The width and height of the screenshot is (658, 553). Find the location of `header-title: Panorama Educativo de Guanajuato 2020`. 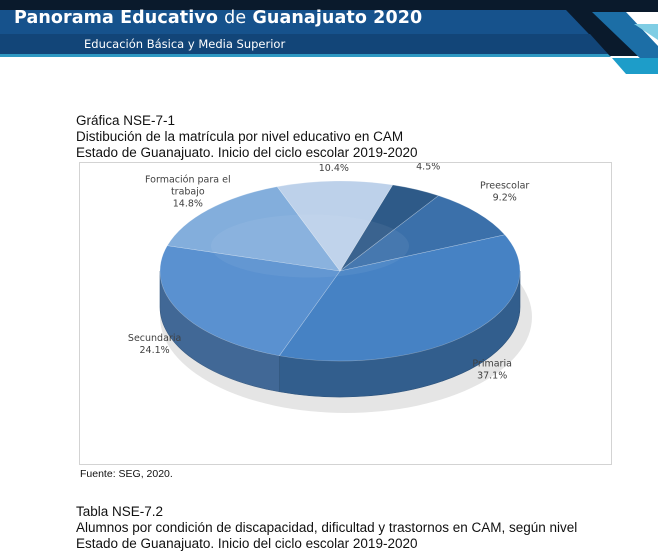

header-title: Panorama Educativo de Guanajuato 2020 is located at coordinates (218, 18).